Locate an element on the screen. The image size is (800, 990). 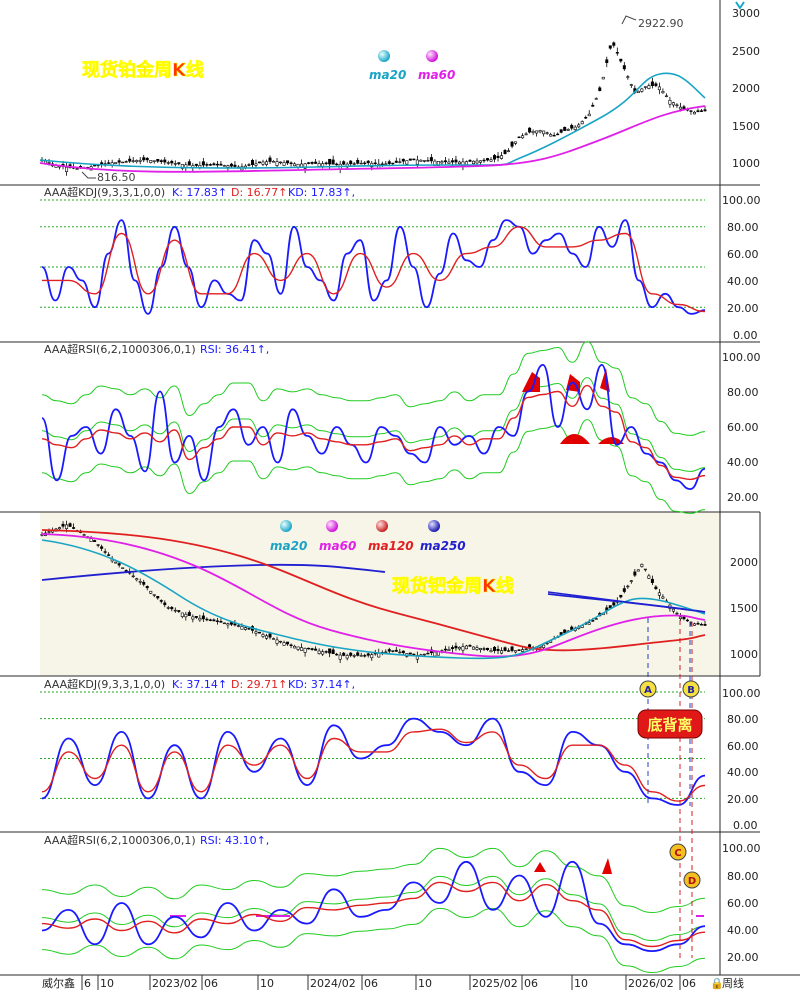
pd-ma250-line is located at coordinates (213, 572).